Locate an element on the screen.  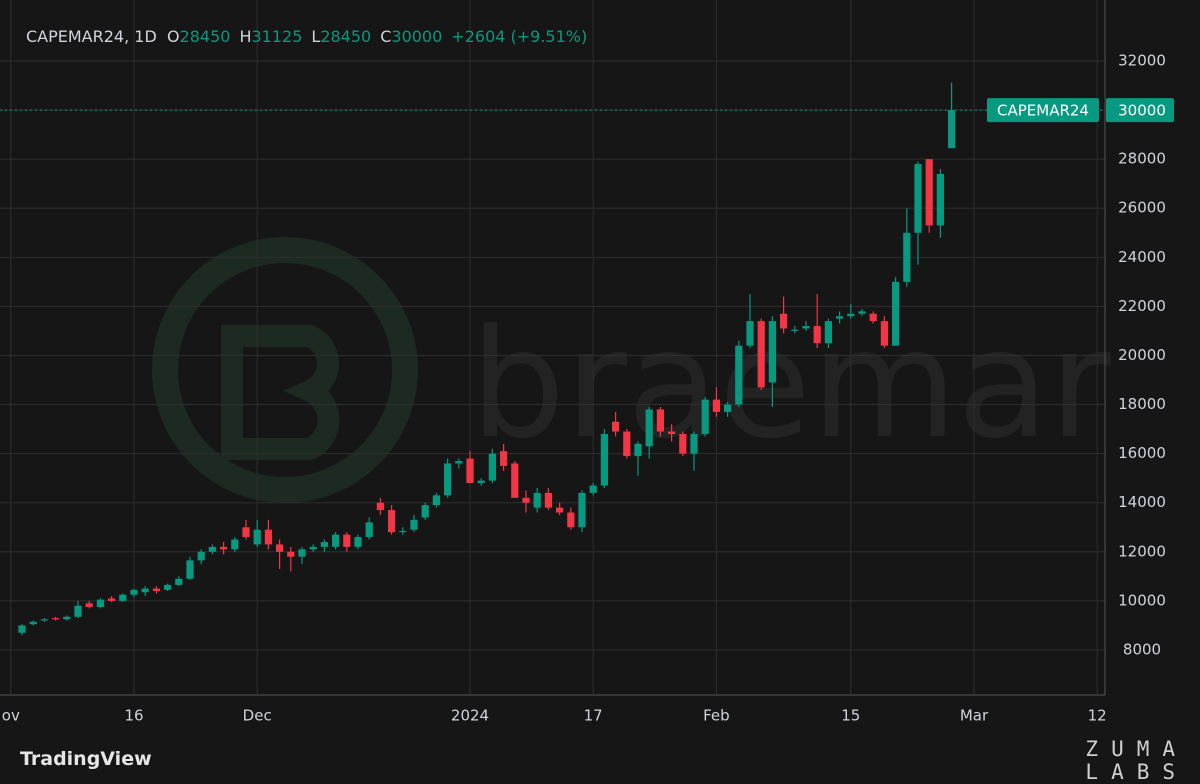
tradingview-logo: TradingView is located at coordinates (86, 759).